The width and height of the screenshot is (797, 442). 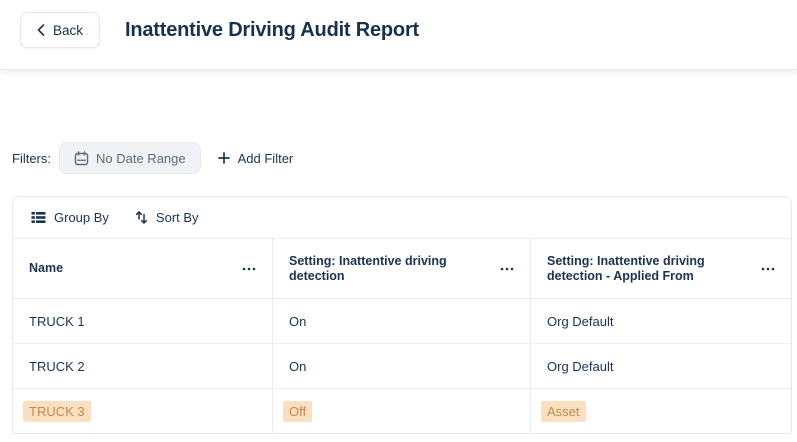 I want to click on cell-name: TRUCK 1, so click(x=143, y=321).